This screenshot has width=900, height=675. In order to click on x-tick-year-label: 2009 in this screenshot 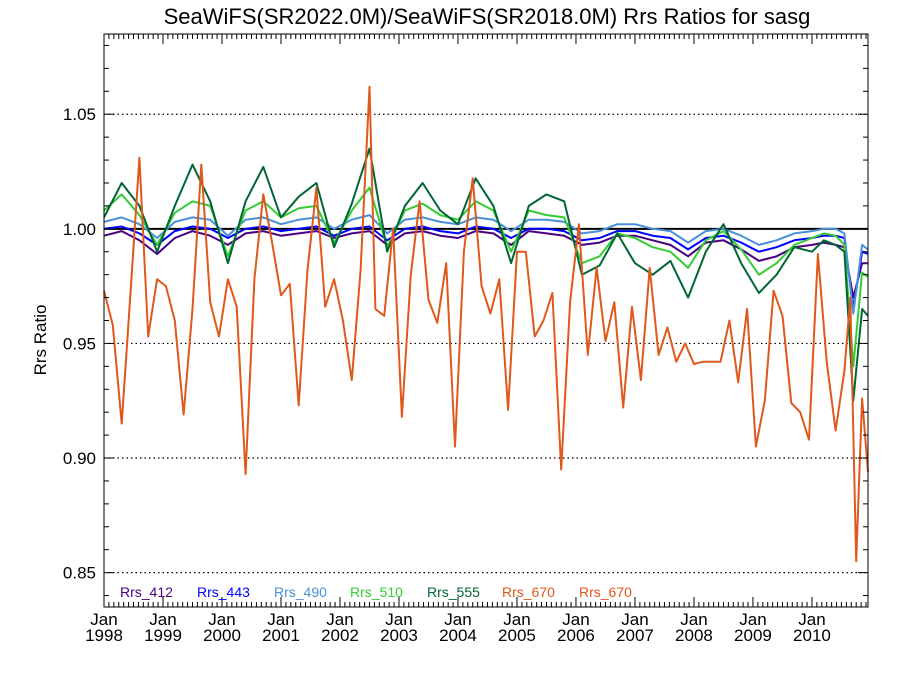, I will do `click(753, 635)`.